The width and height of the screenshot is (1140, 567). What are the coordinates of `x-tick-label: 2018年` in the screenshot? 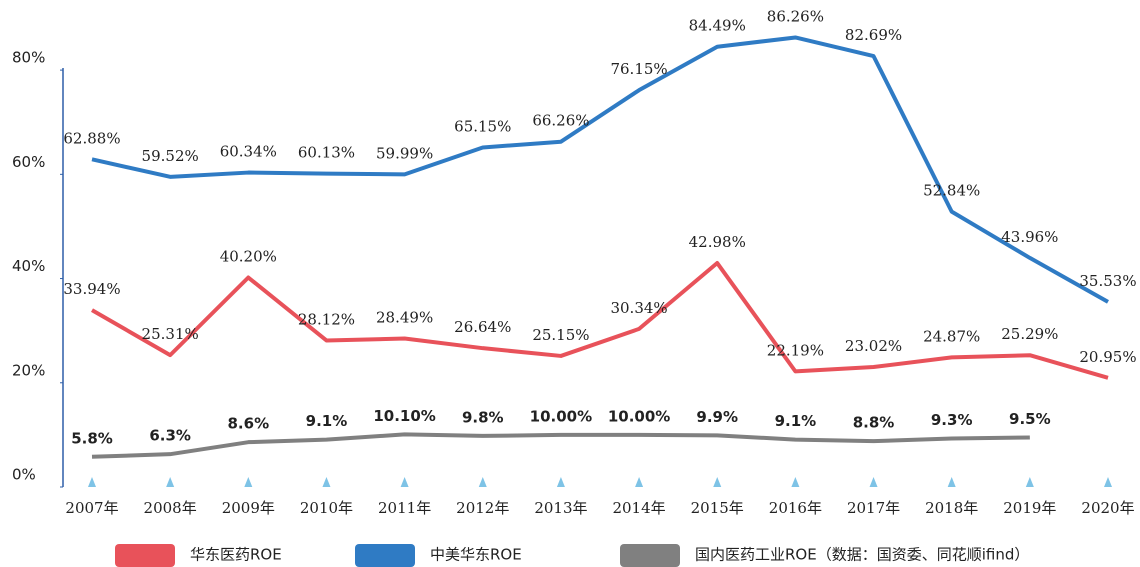 It's located at (951, 508).